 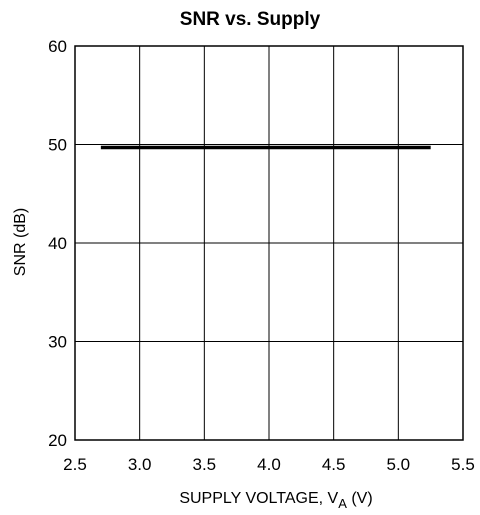 I want to click on x-tick-label: 3.5, so click(x=205, y=464).